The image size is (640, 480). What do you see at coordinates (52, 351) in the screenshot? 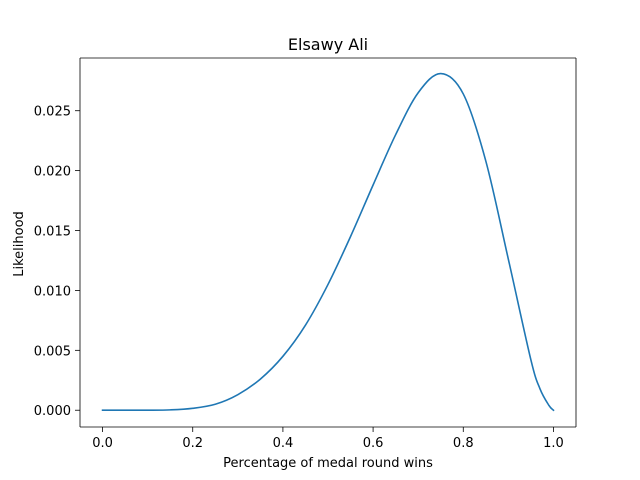
I see `y-tick-label: 0.005` at bounding box center [52, 351].